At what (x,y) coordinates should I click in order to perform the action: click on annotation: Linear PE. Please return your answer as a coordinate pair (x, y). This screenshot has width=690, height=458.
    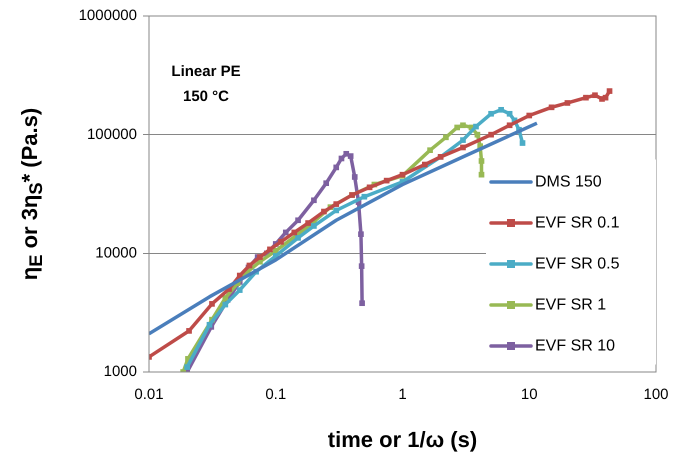
    Looking at the image, I should click on (206, 71).